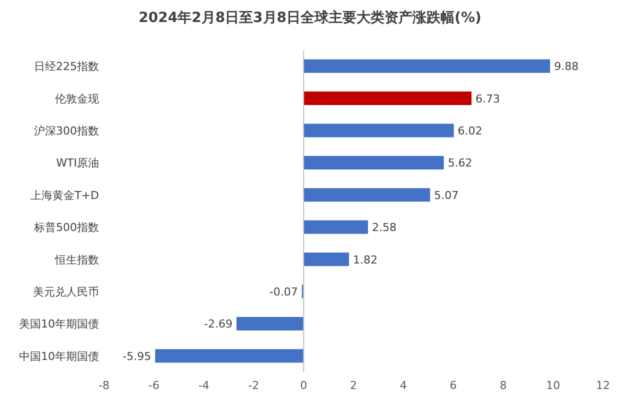  What do you see at coordinates (66, 227) in the screenshot?
I see `y-tick-label: 标普500指数` at bounding box center [66, 227].